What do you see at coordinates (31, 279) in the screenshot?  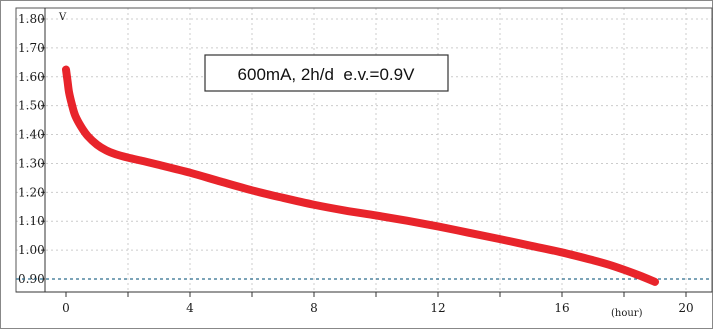 I see `y-tick-label: 0.90` at bounding box center [31, 279].